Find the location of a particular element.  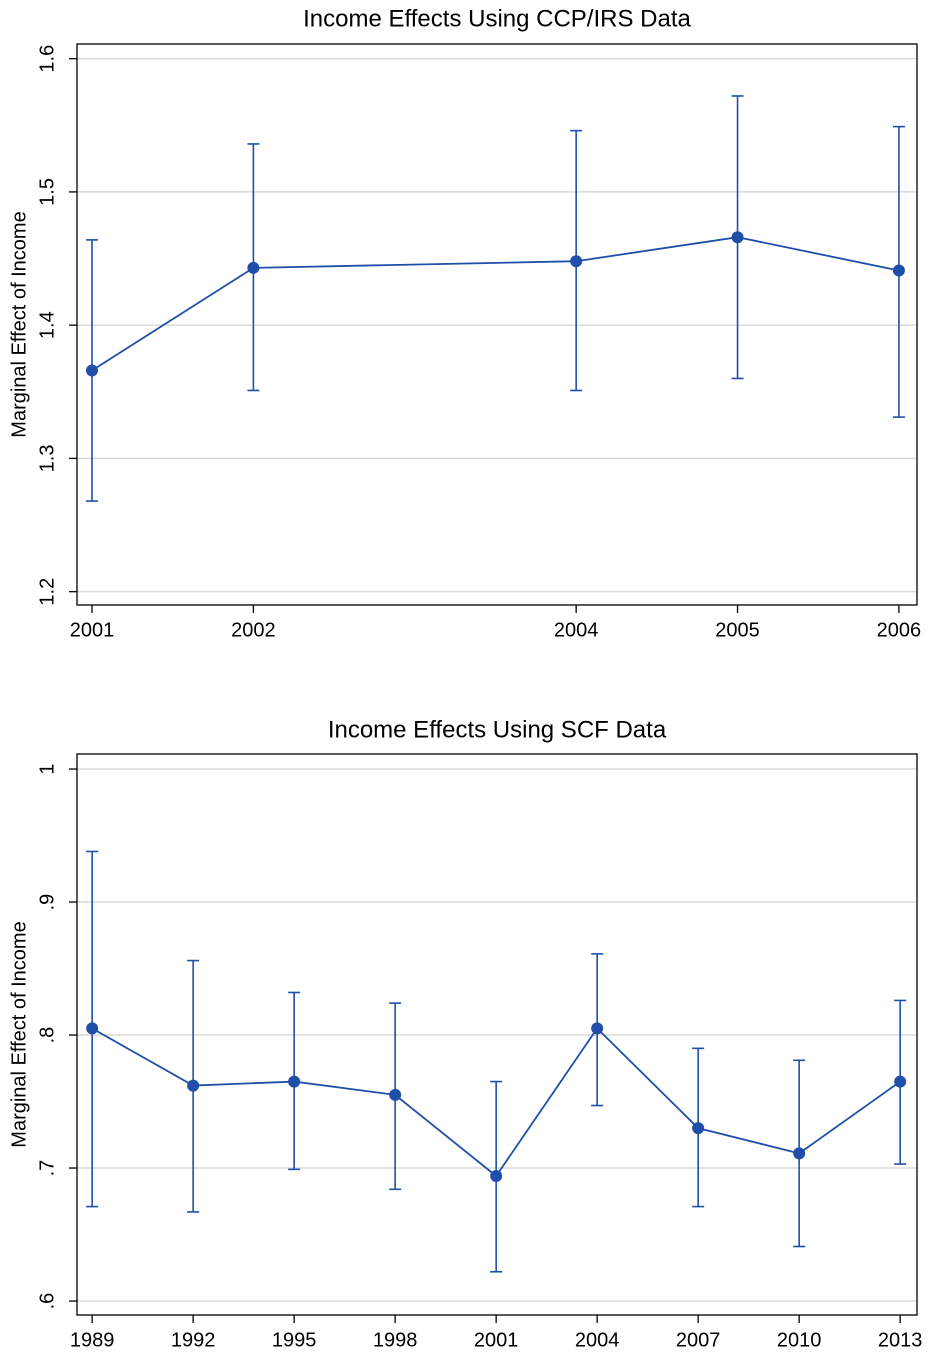

y-tick-label: 1.6 is located at coordinates (47, 59).